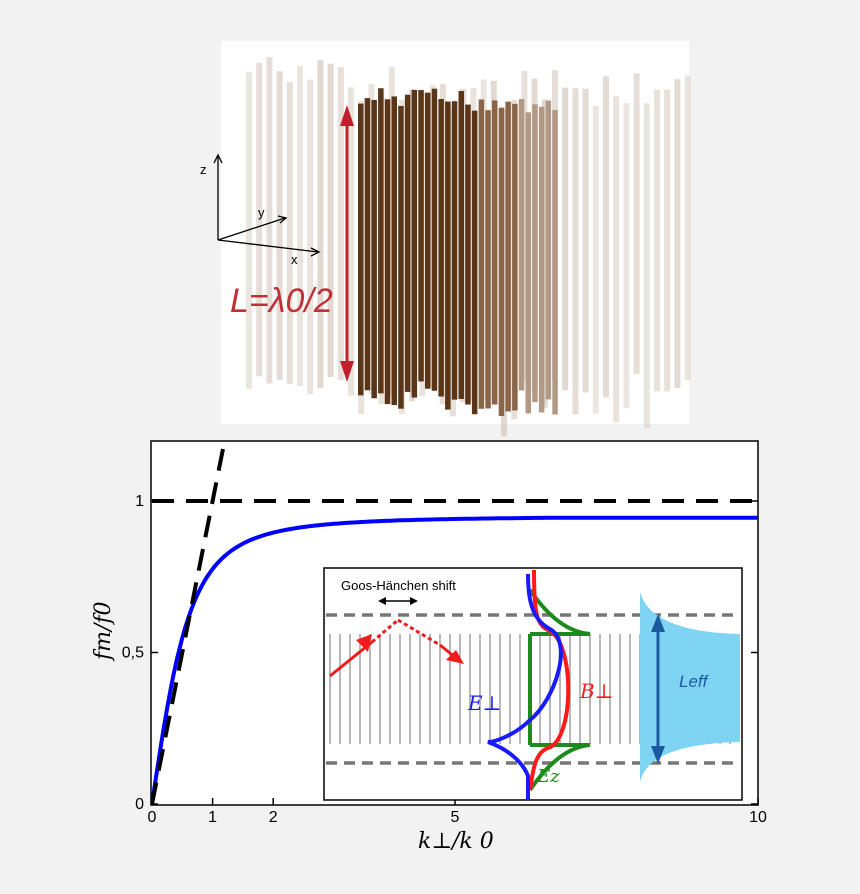 This screenshot has height=894, width=860. What do you see at coordinates (152, 817) in the screenshot?
I see `x-tick-label: 0` at bounding box center [152, 817].